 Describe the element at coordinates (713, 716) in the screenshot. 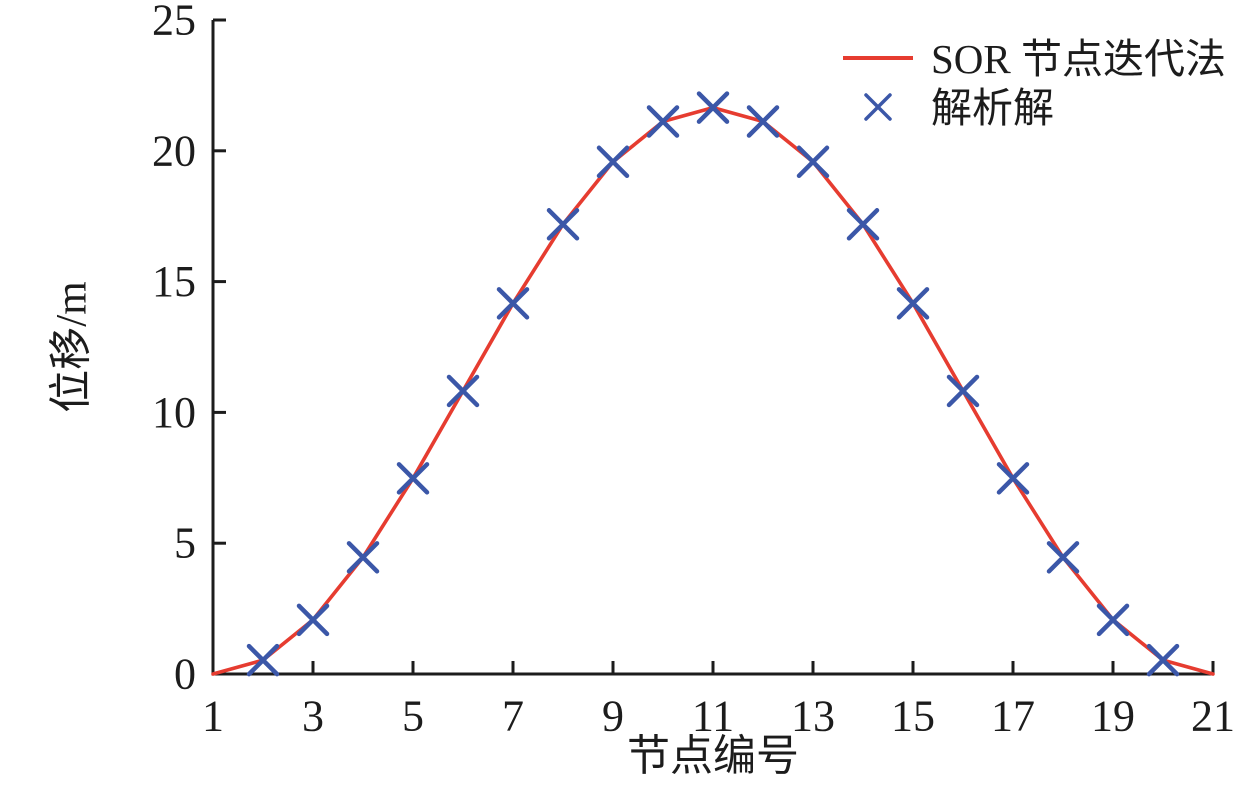

I see `x-tick-label: 11` at that location.